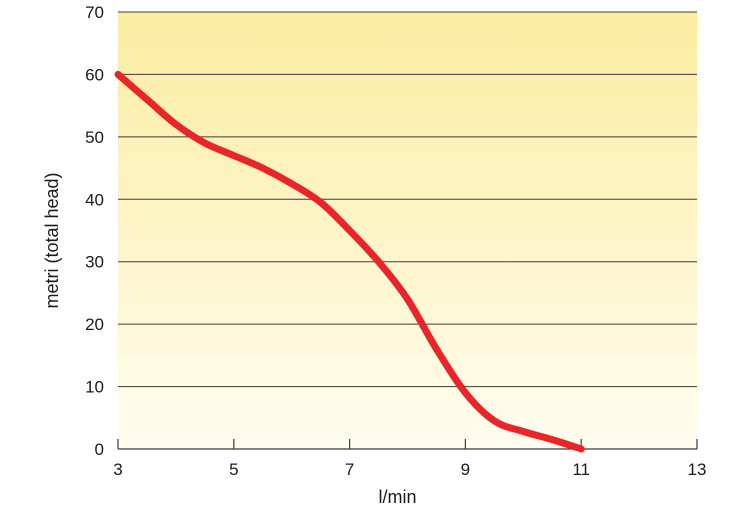  What do you see at coordinates (465, 469) in the screenshot?
I see `x-tick-label: 9` at bounding box center [465, 469].